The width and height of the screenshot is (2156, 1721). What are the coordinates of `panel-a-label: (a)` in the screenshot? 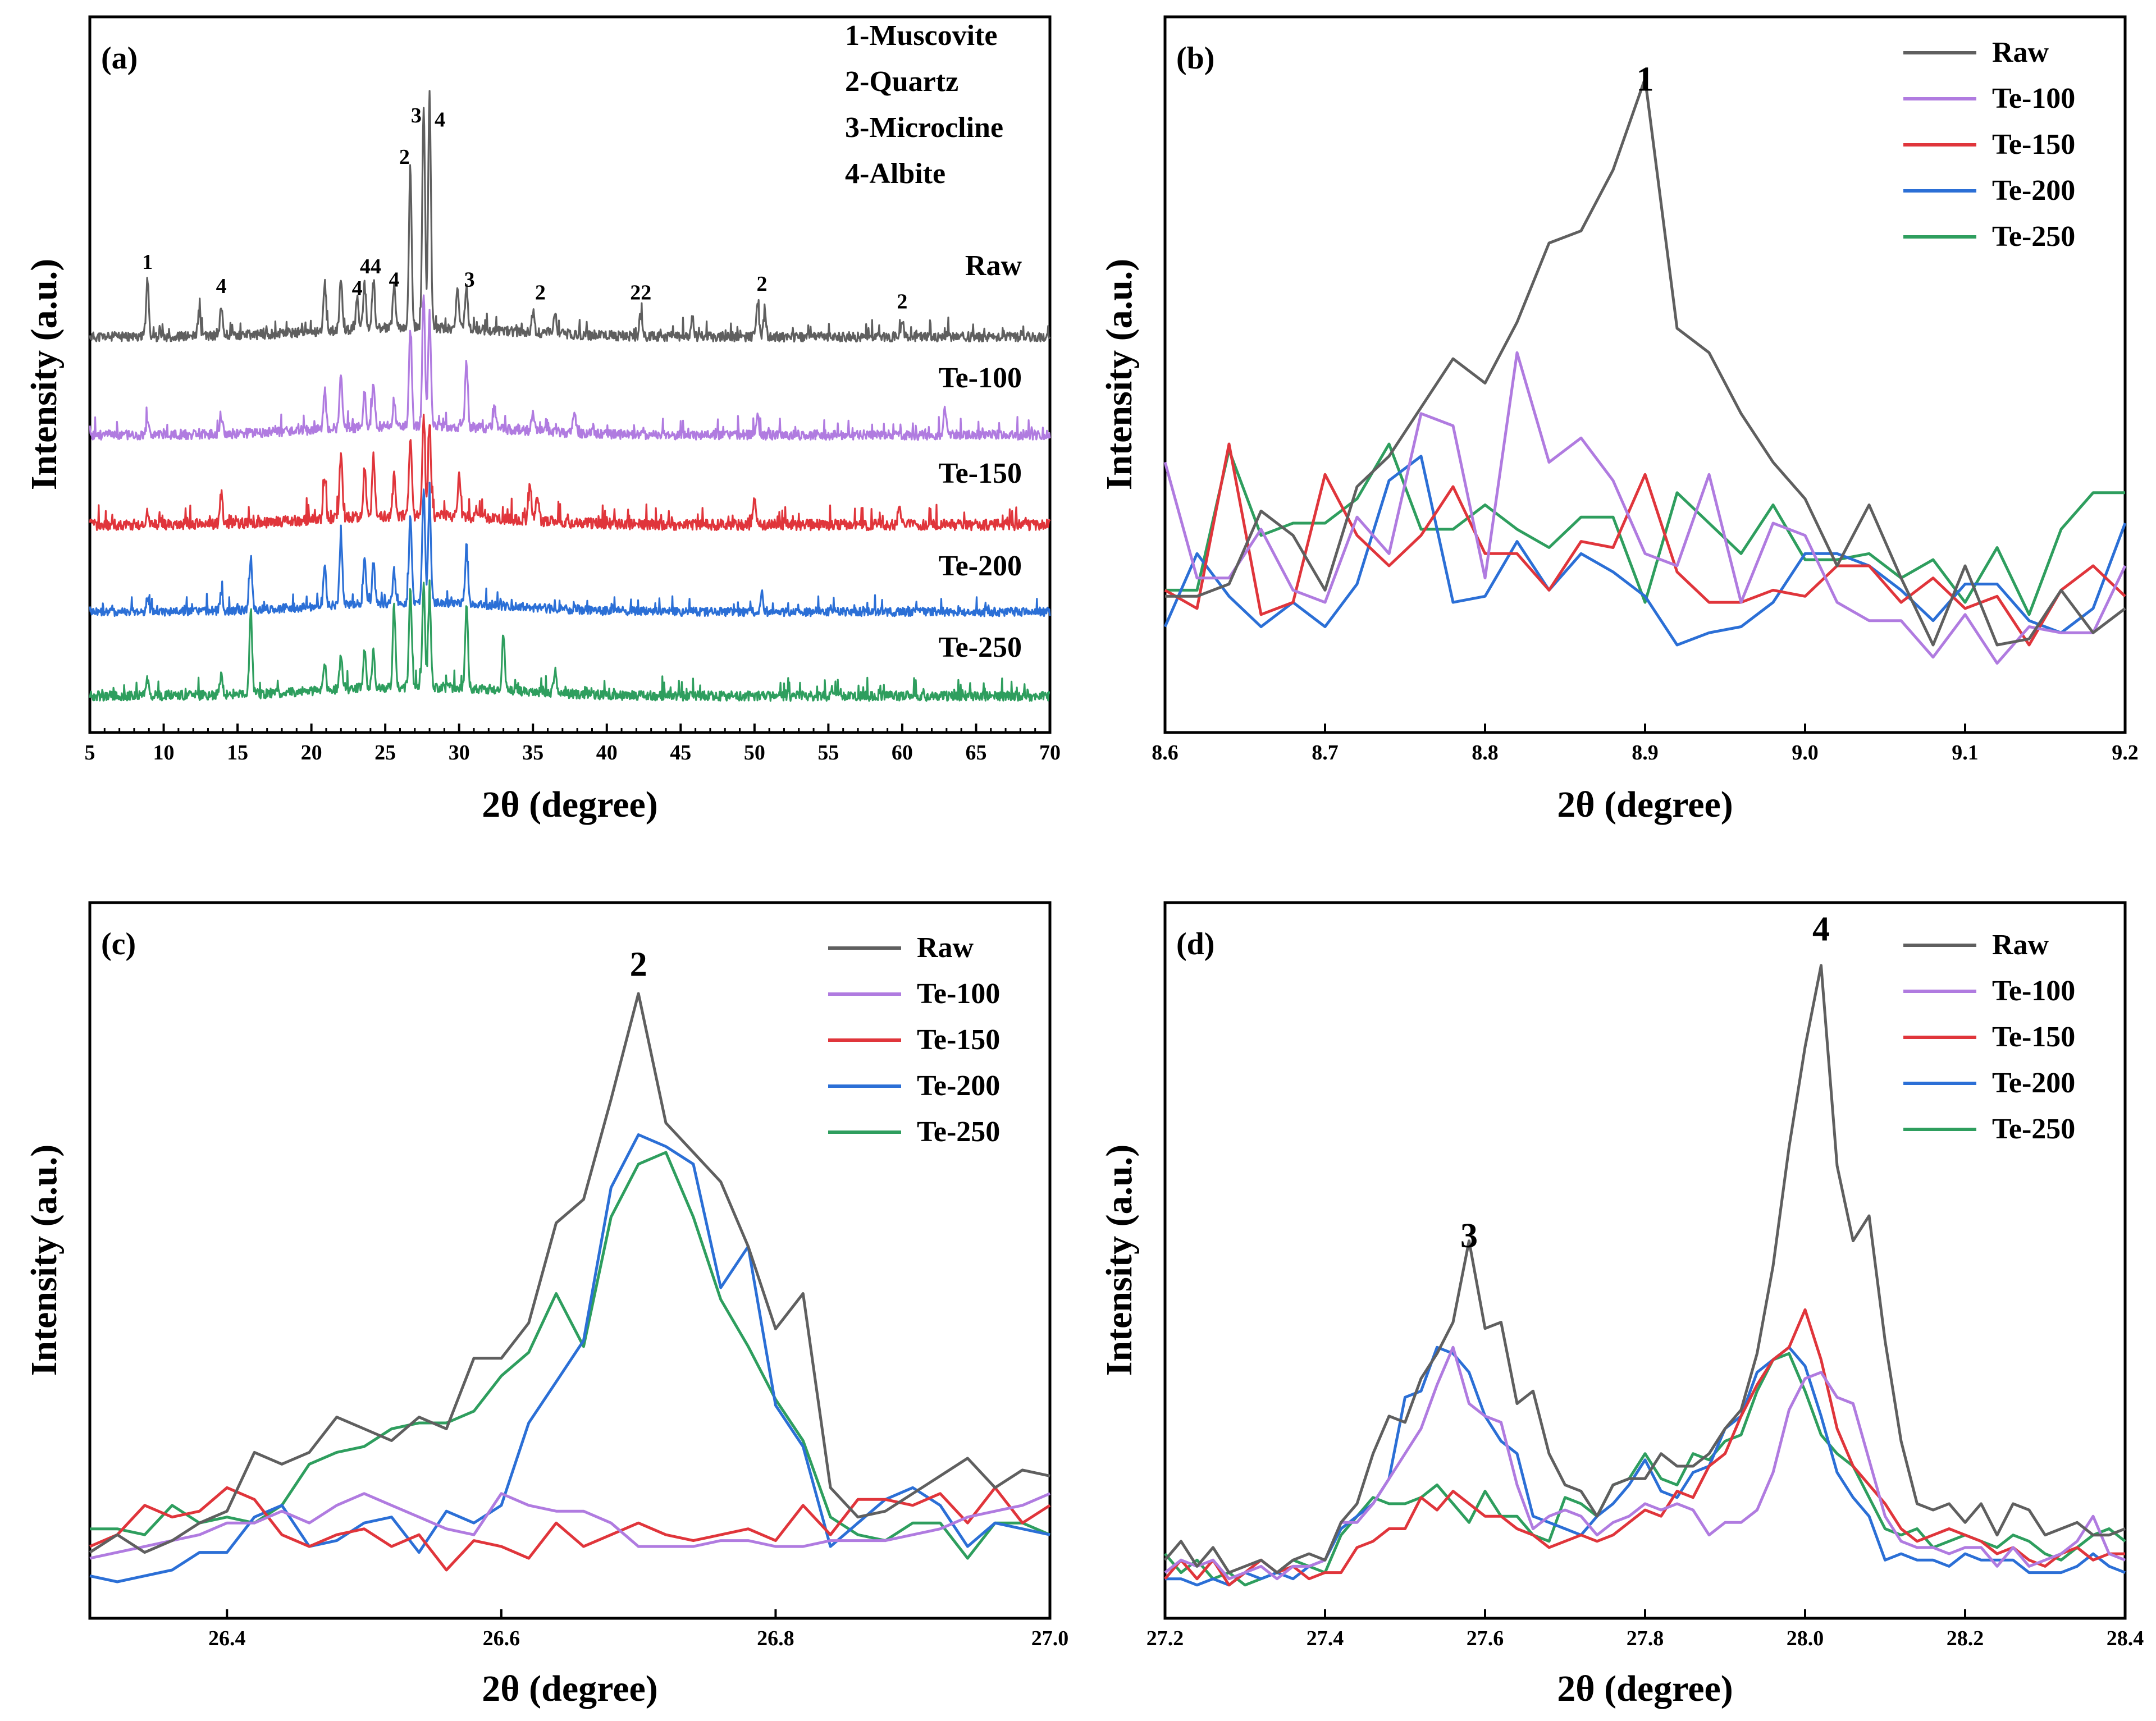 It's located at (119, 59).